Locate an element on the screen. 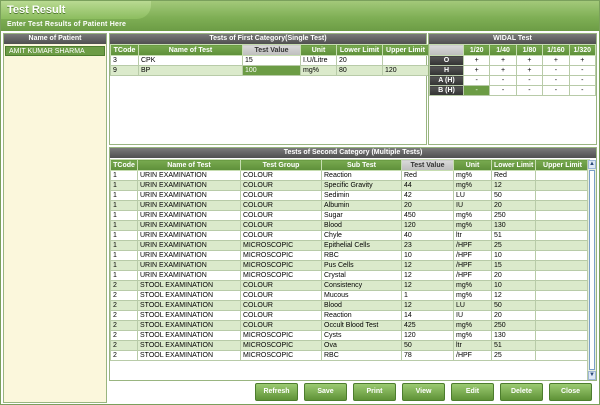 The width and height of the screenshot is (600, 405). scrollbar-thumb is located at coordinates (592, 270).